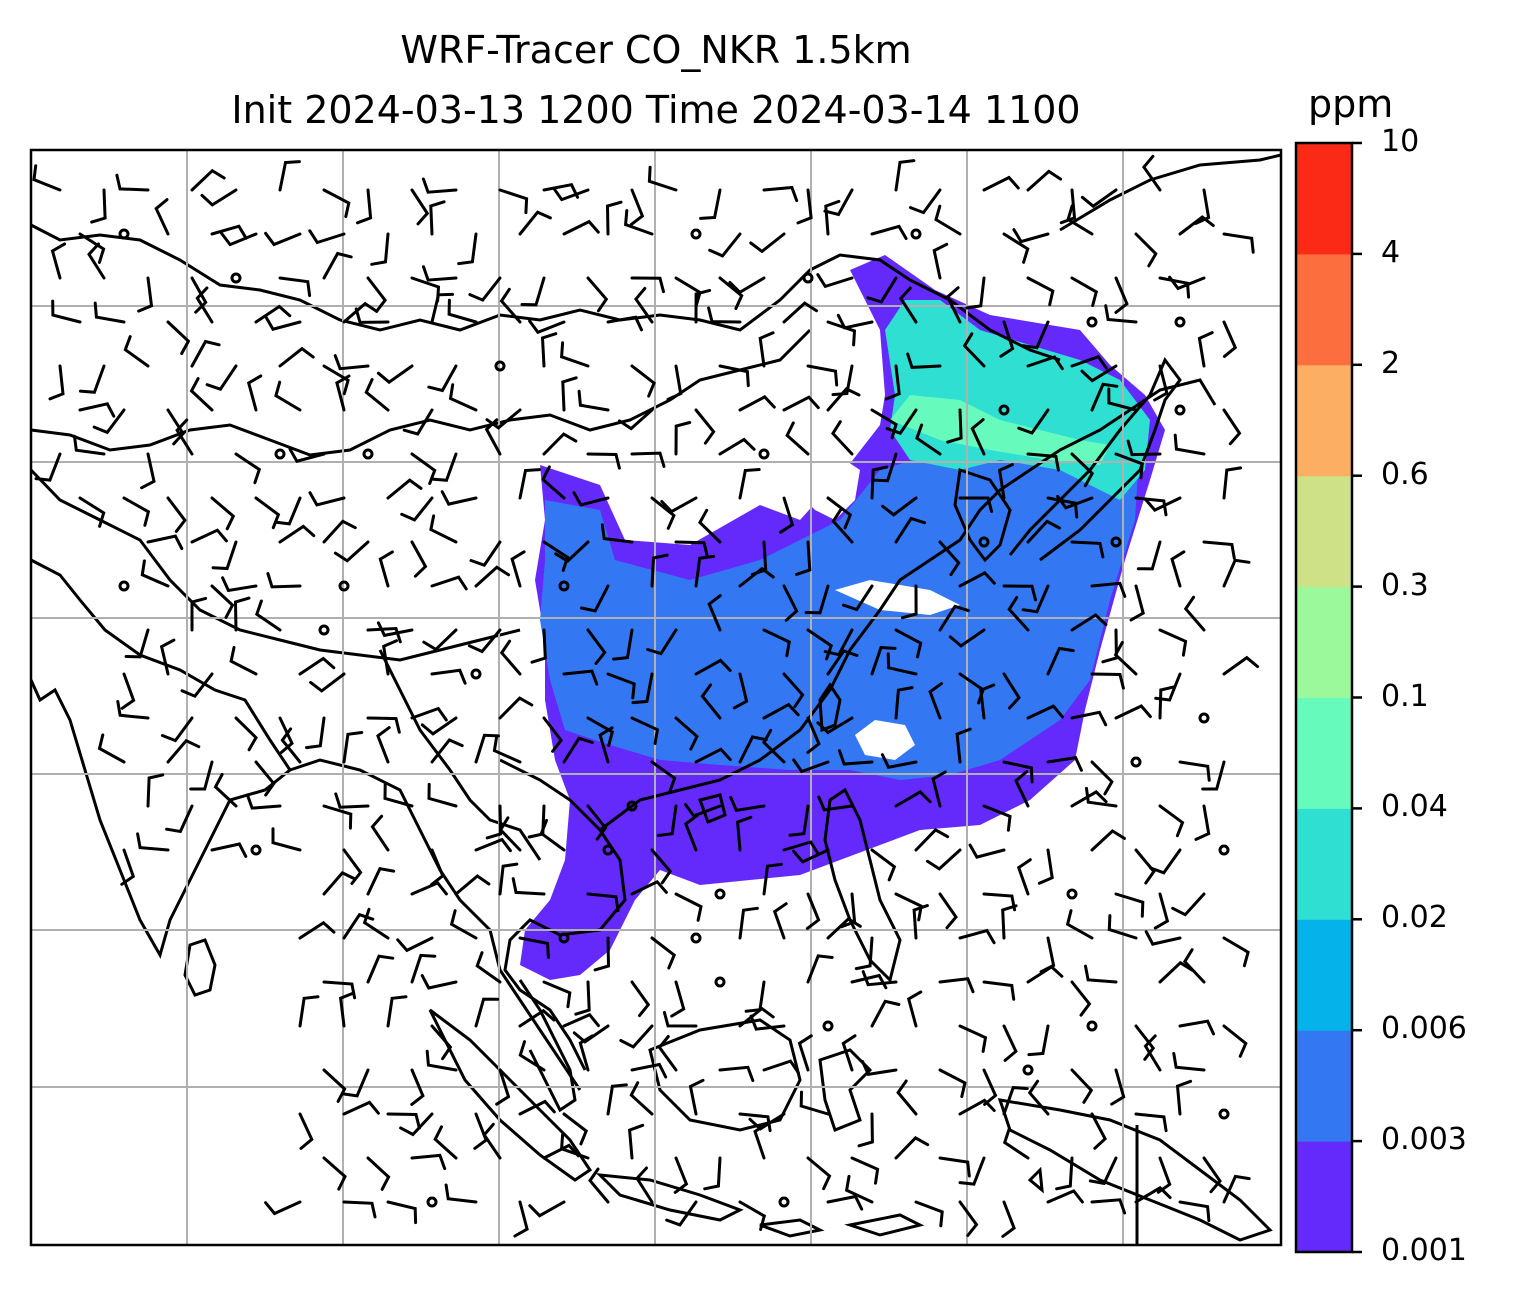 The height and width of the screenshot is (1306, 1528). I want to click on colorbar-tick-label: 0.04, so click(1414, 807).